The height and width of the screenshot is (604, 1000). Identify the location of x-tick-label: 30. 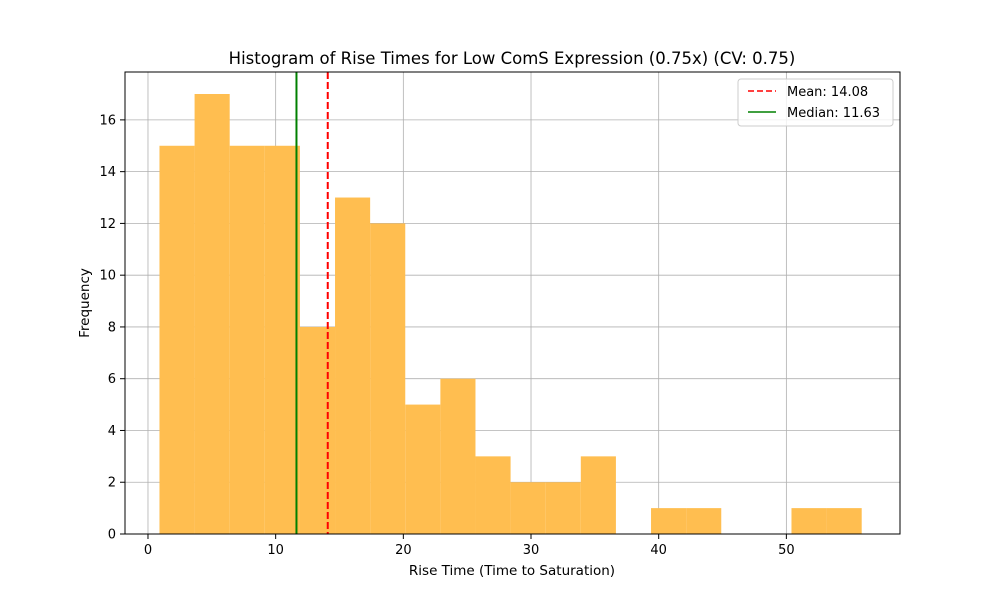
(531, 550).